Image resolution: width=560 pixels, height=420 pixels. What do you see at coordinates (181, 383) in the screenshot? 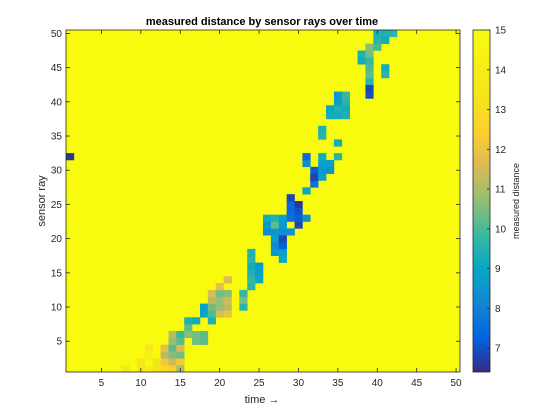
I see `x-tick-label: 15` at bounding box center [181, 383].